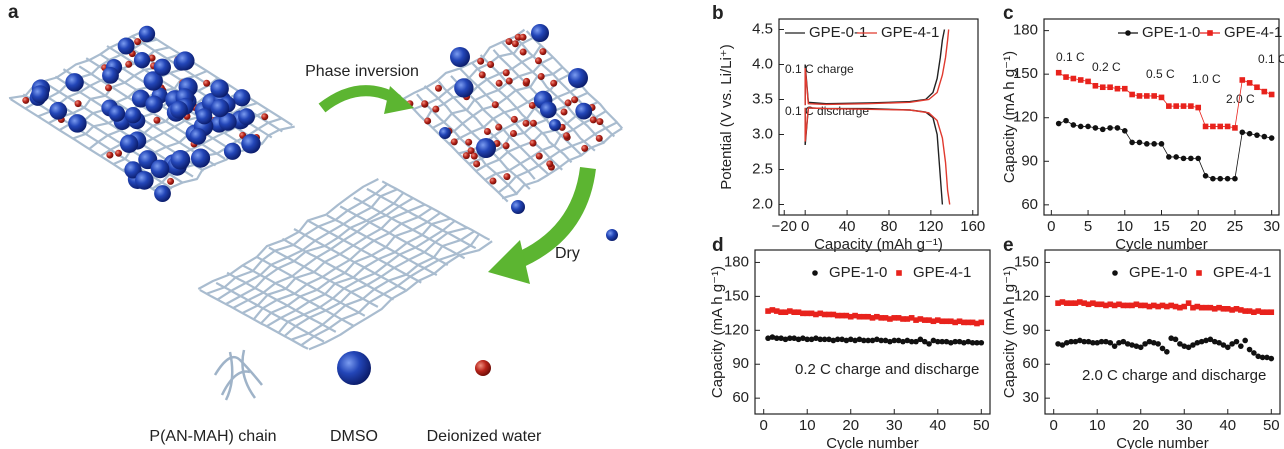  Describe the element at coordinates (718, 13) in the screenshot. I see `panel-label: b` at that location.